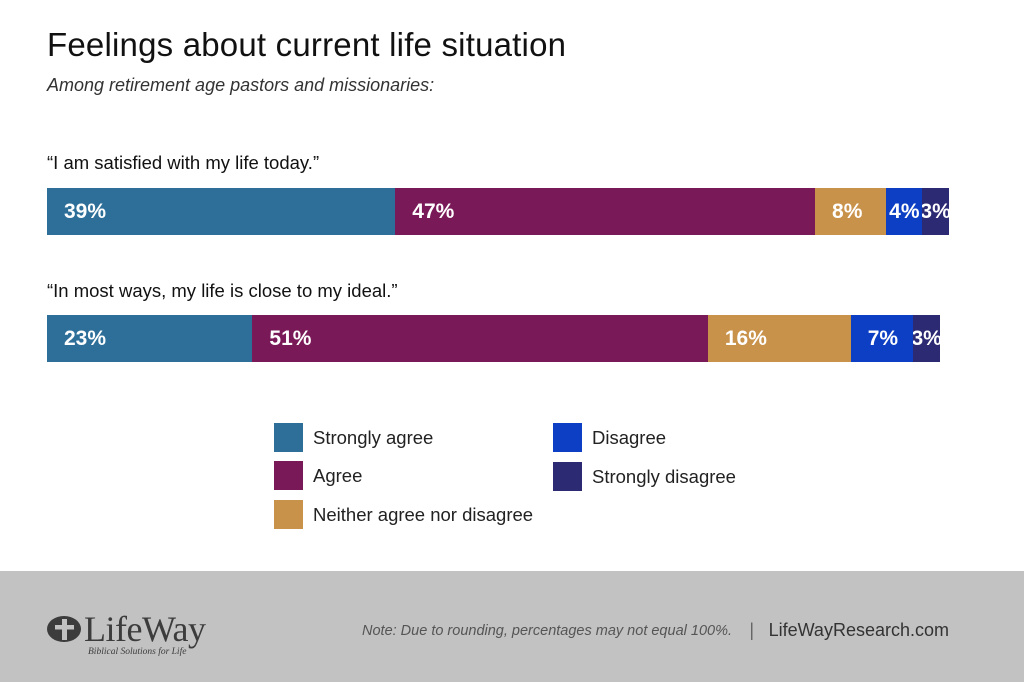 The height and width of the screenshot is (682, 1024). I want to click on legend-item-disagree: Disagree, so click(609, 437).